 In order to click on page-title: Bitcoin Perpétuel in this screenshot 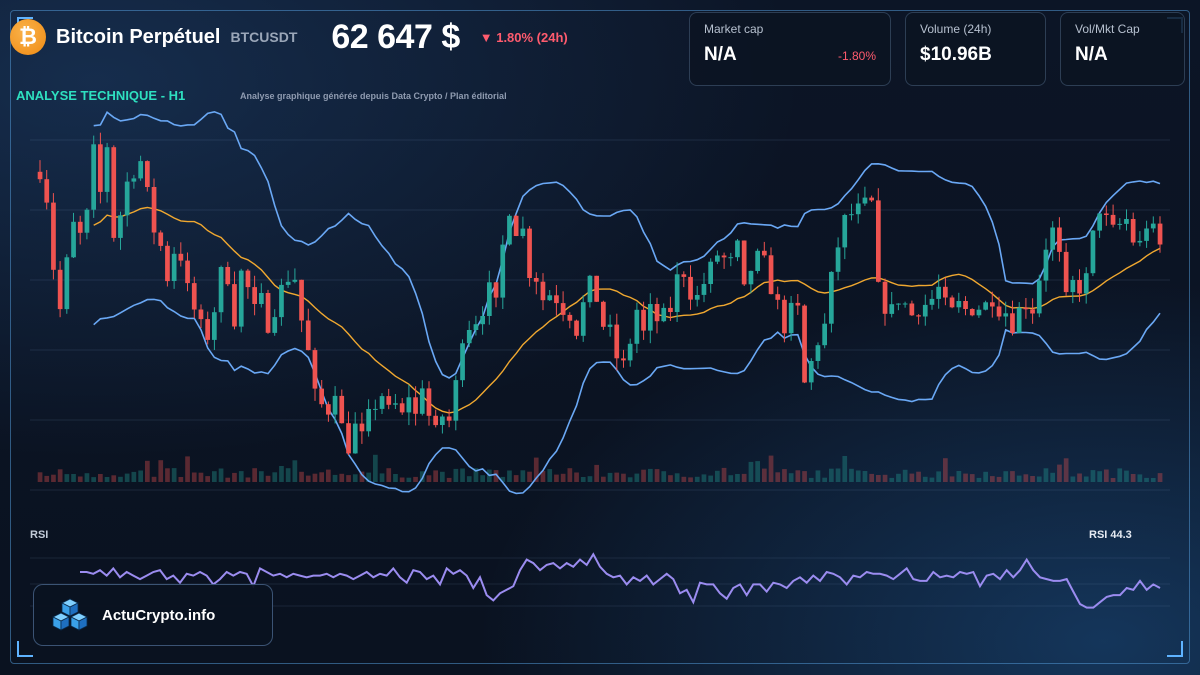, I will do `click(138, 36)`.